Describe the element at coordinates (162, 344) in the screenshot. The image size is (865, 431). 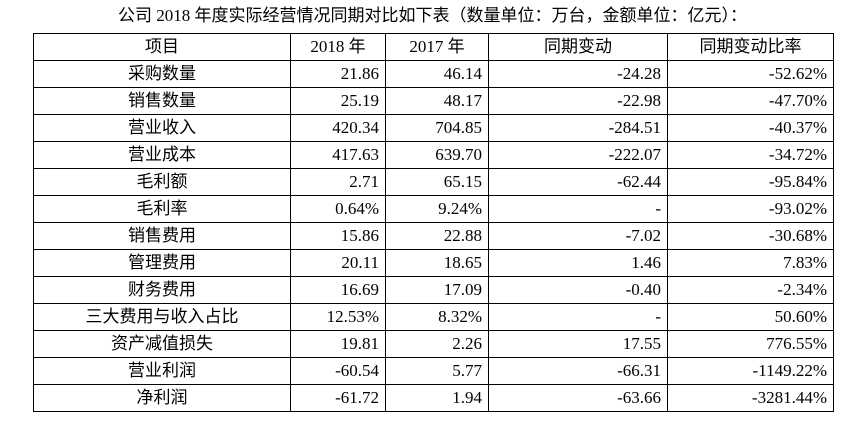
I see `row-label: 资产减值损失` at that location.